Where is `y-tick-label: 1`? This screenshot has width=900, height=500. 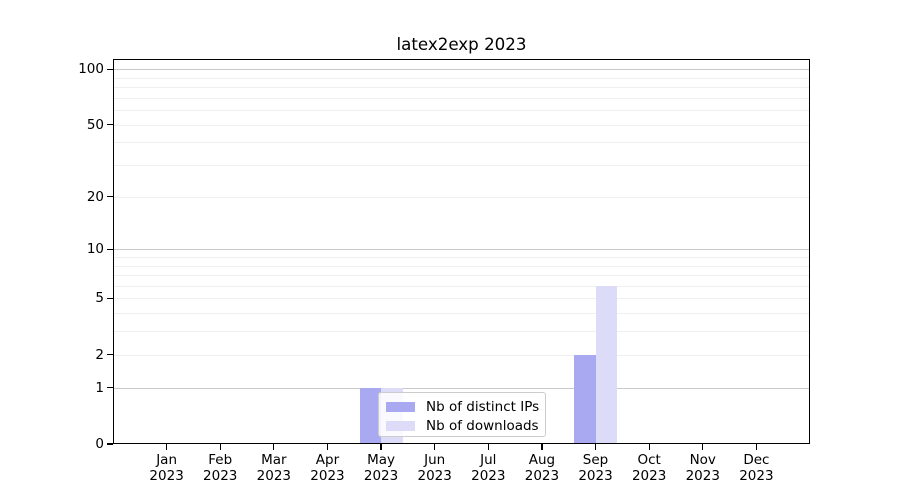 y-tick-label: 1 is located at coordinates (99, 387).